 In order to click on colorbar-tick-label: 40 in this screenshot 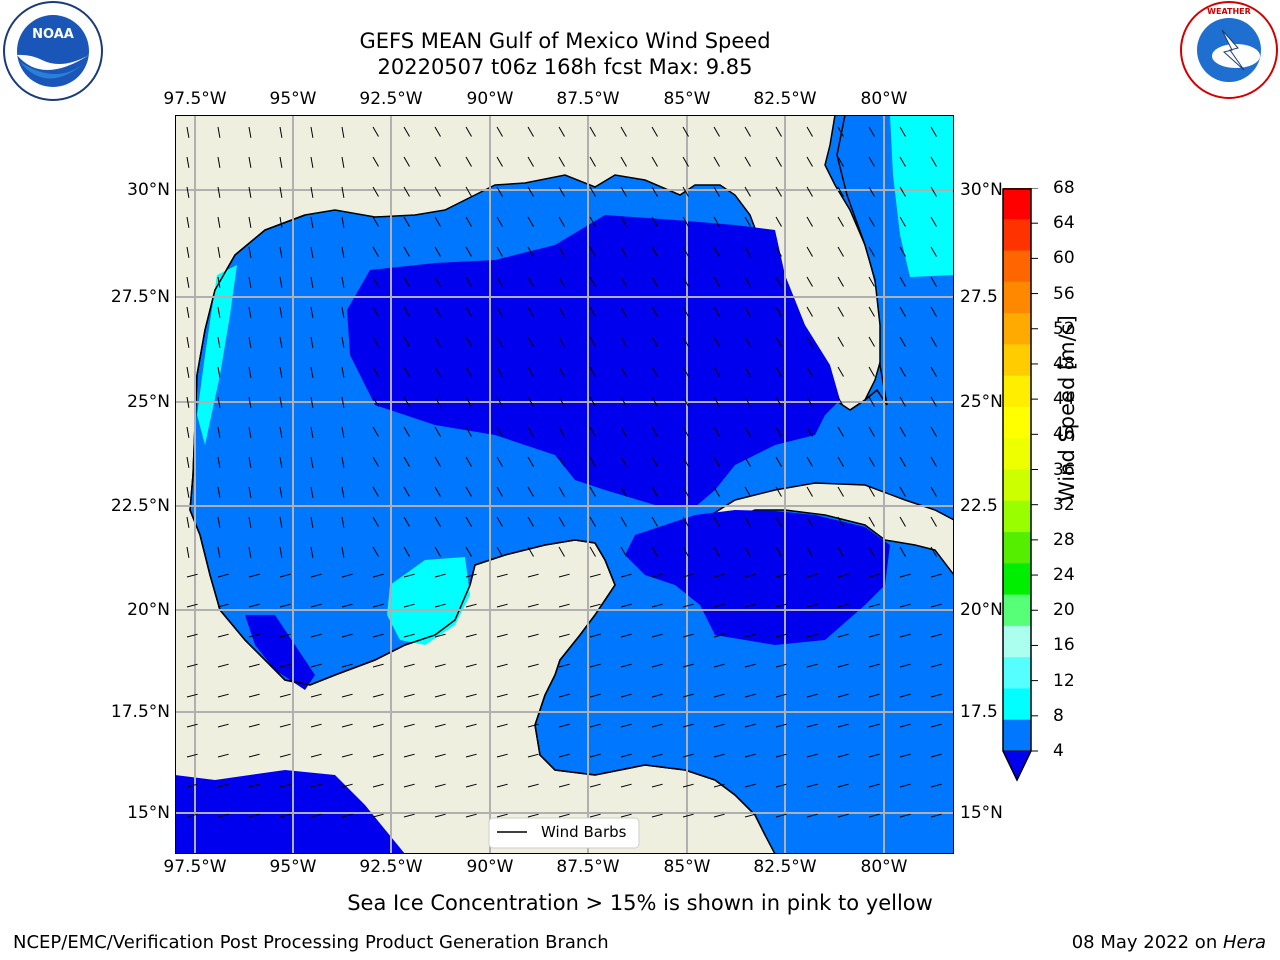, I will do `click(1064, 434)`.